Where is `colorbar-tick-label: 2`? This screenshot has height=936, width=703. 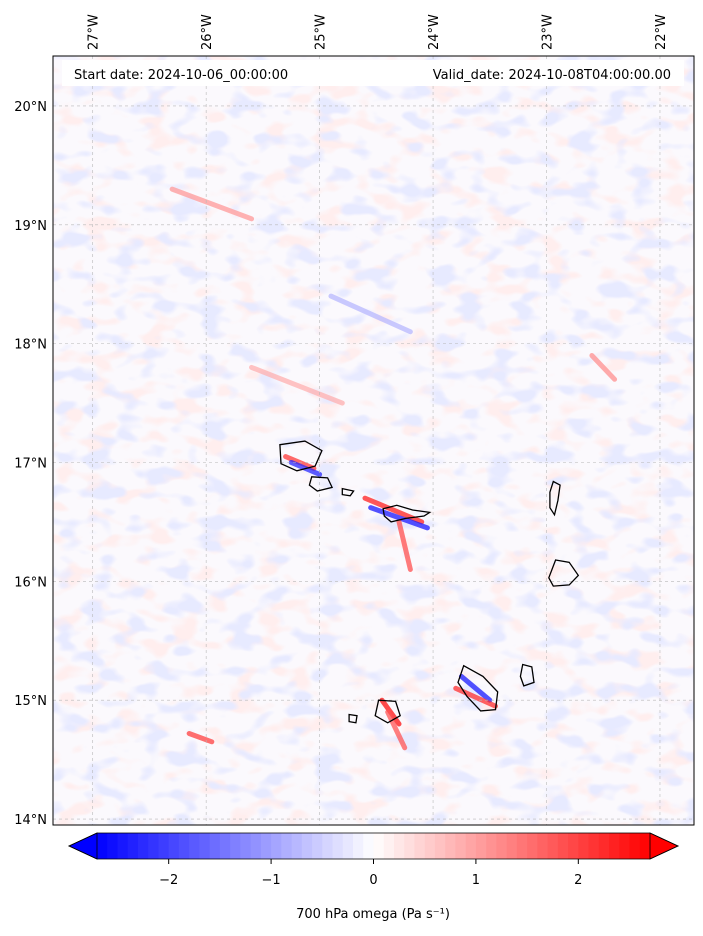
colorbar-tick-label: 2 is located at coordinates (578, 880).